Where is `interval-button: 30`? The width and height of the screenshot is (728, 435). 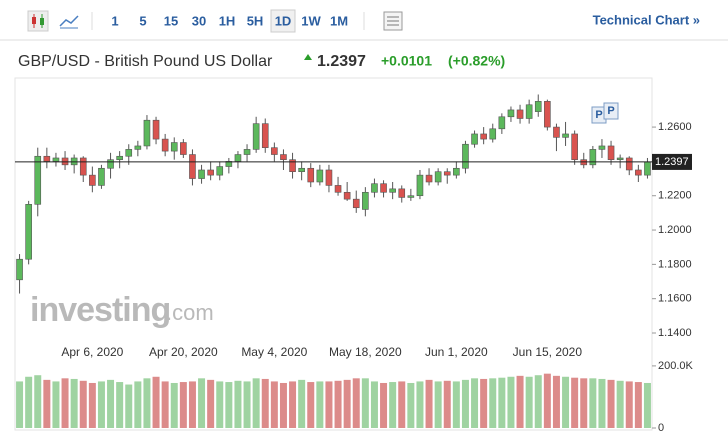 interval-button: 30 is located at coordinates (199, 20).